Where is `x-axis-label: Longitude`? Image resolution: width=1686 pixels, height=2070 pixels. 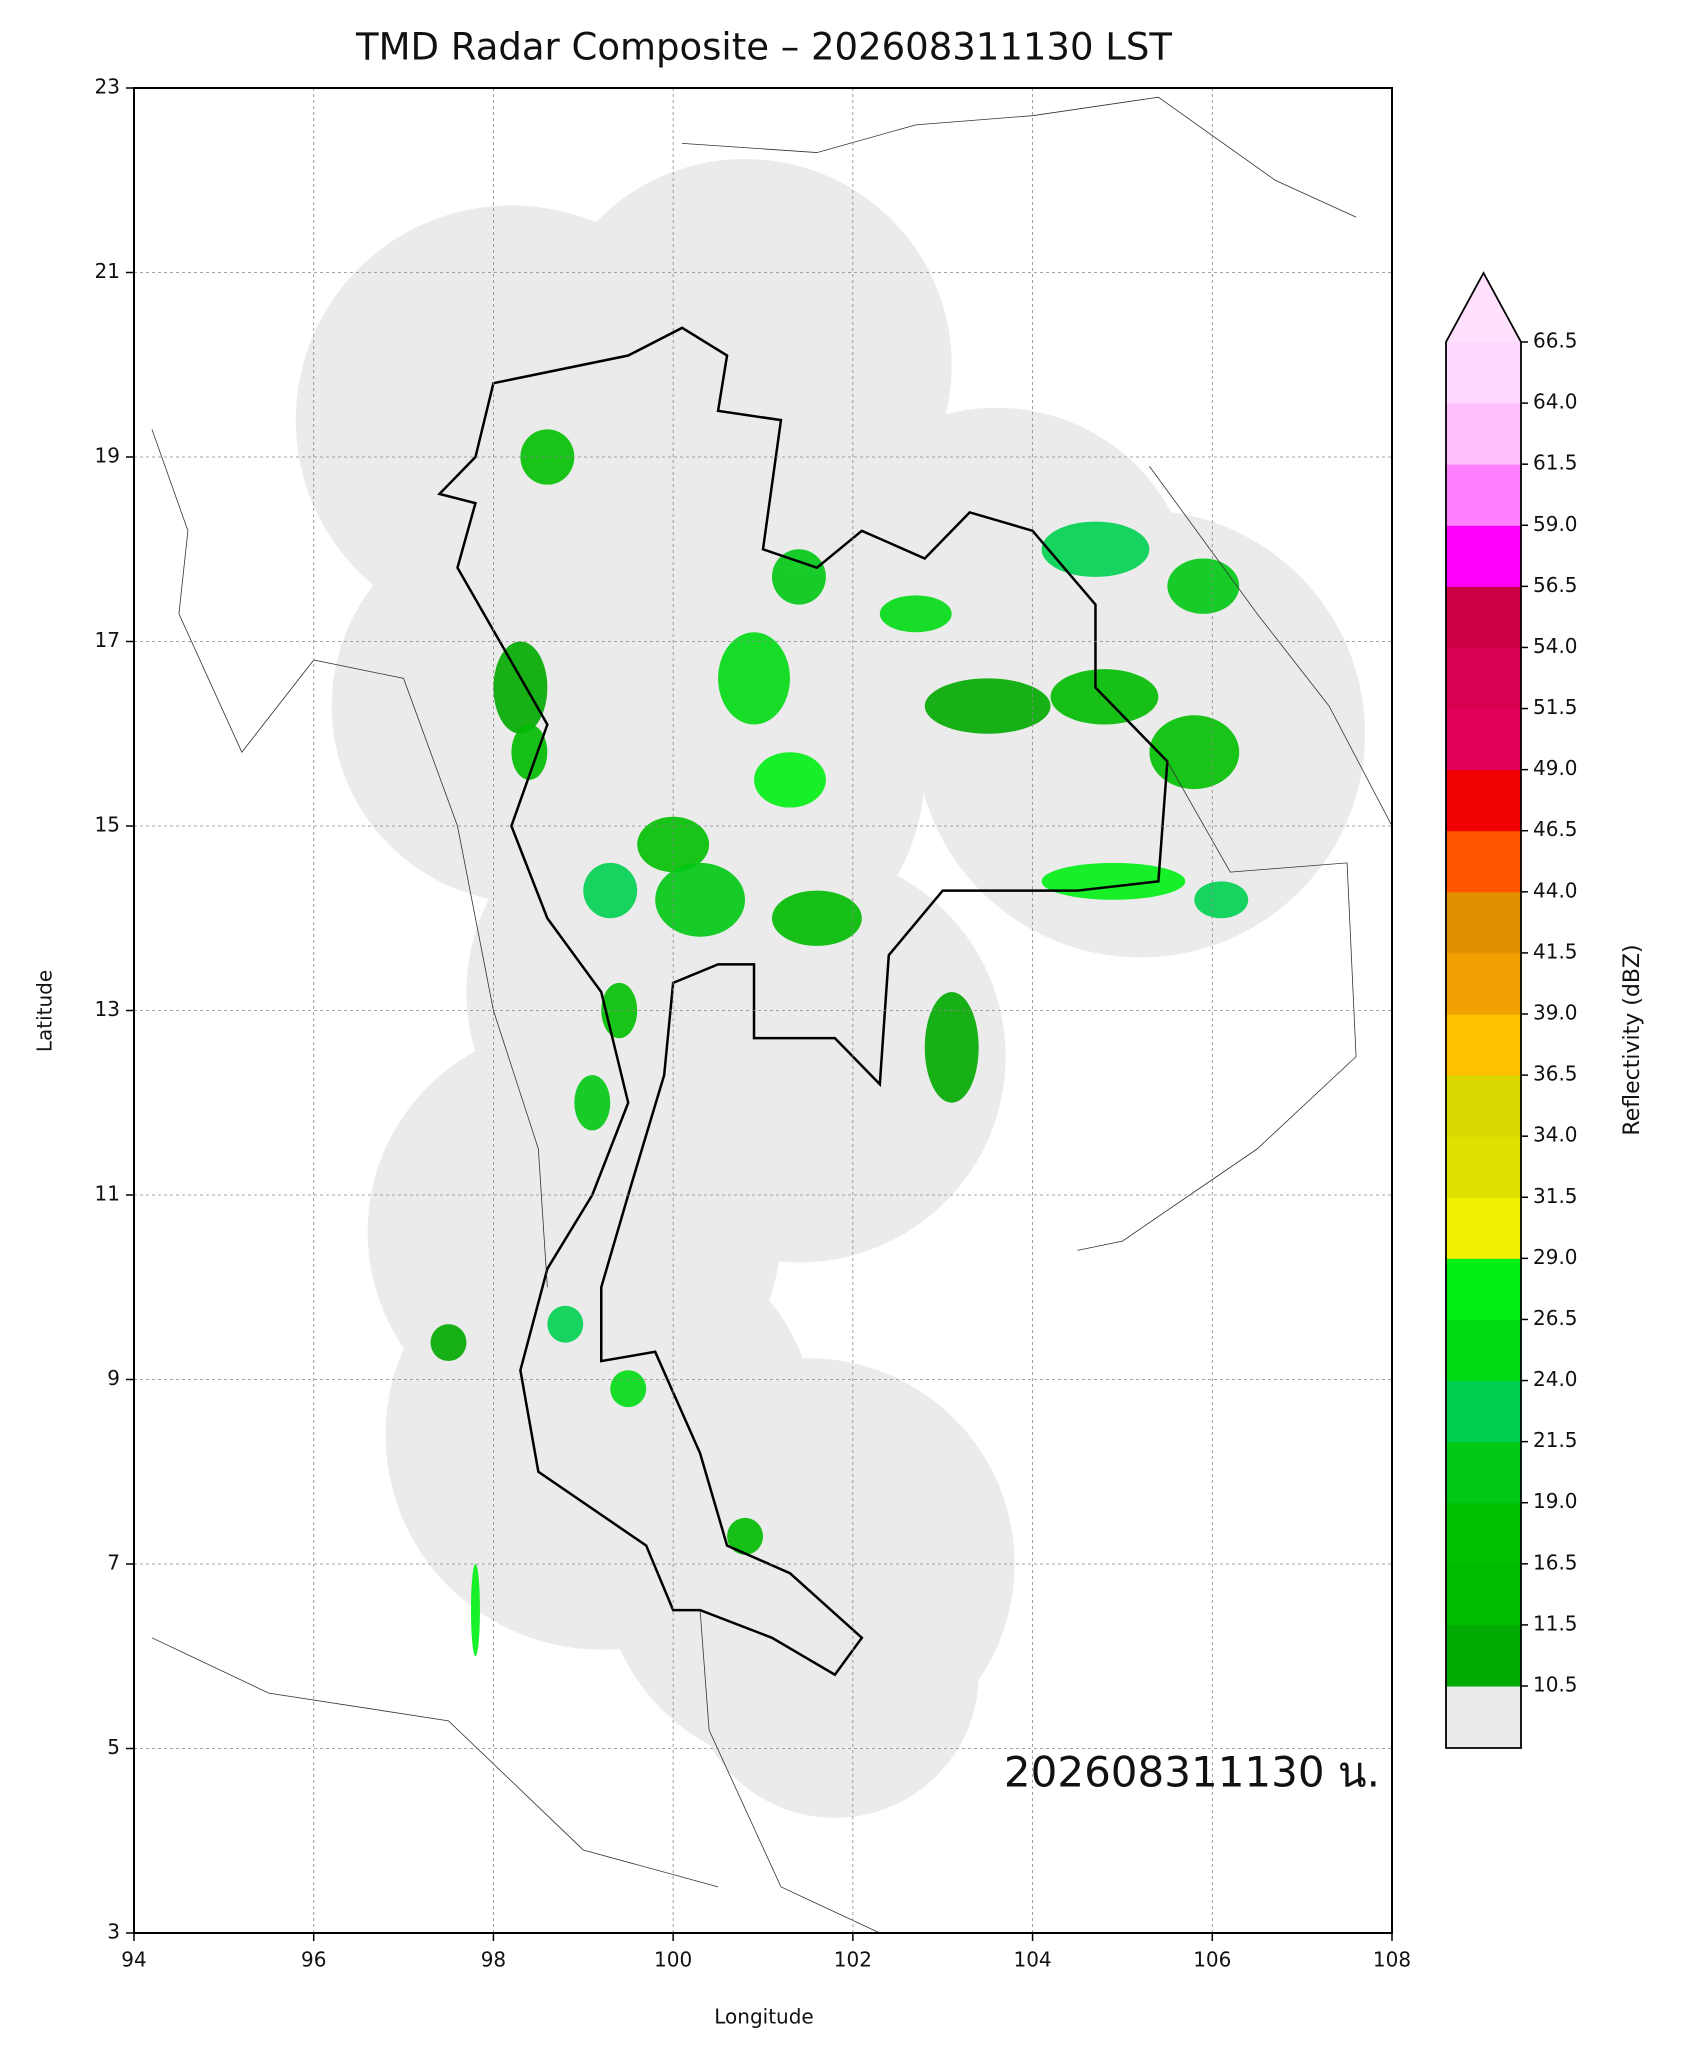 x-axis-label: Longitude is located at coordinates (763, 2017).